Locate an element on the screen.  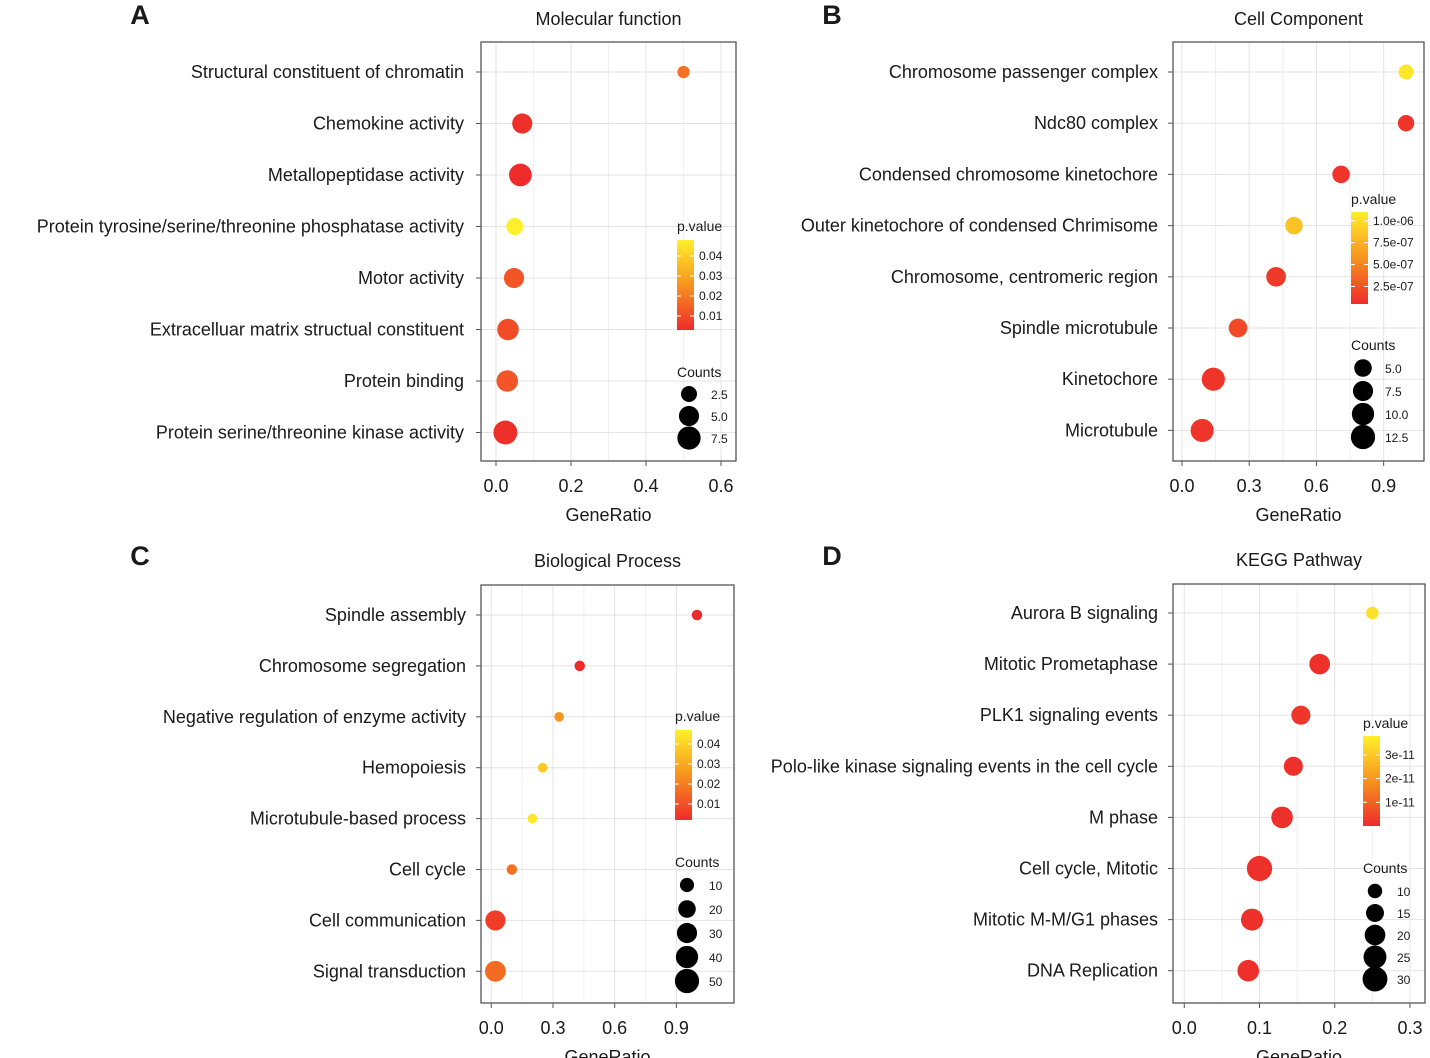
panel-c-letter: C is located at coordinates (140, 556).